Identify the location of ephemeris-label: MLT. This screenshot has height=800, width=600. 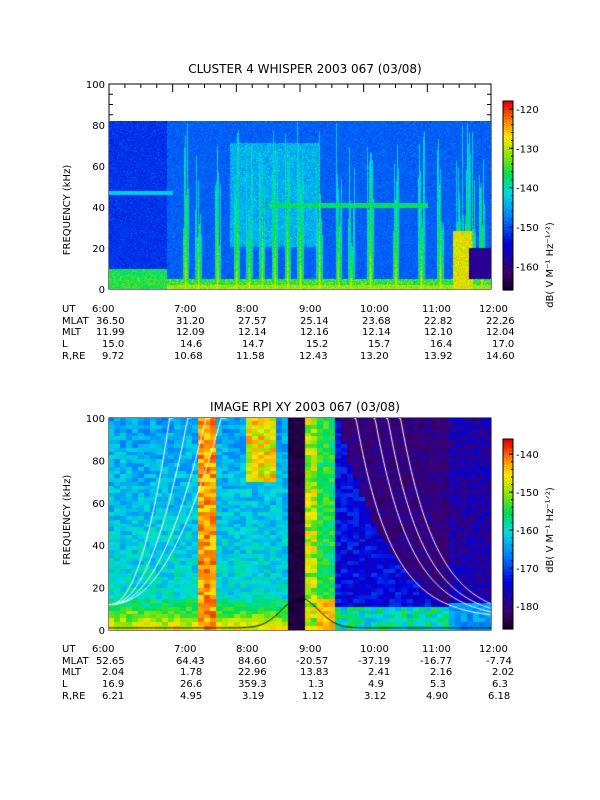
(71, 333).